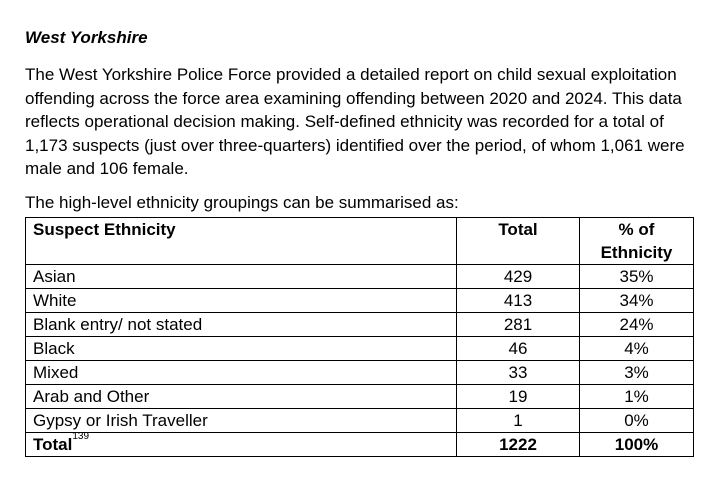 The image size is (713, 496). Describe the element at coordinates (241, 443) in the screenshot. I see `total-label-cell: Total139` at that location.